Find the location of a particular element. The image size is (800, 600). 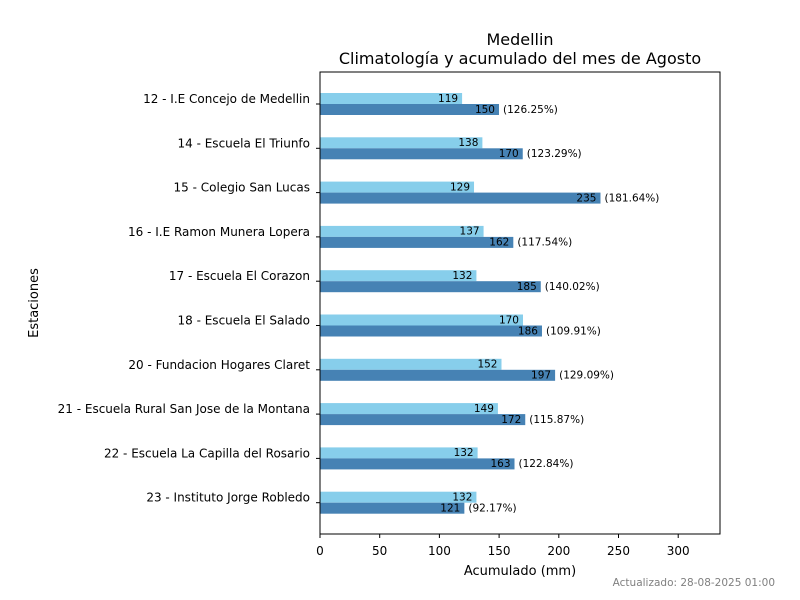

updated-timestamp: Actualizado: 28-08-2025 01:00 is located at coordinates (694, 583).